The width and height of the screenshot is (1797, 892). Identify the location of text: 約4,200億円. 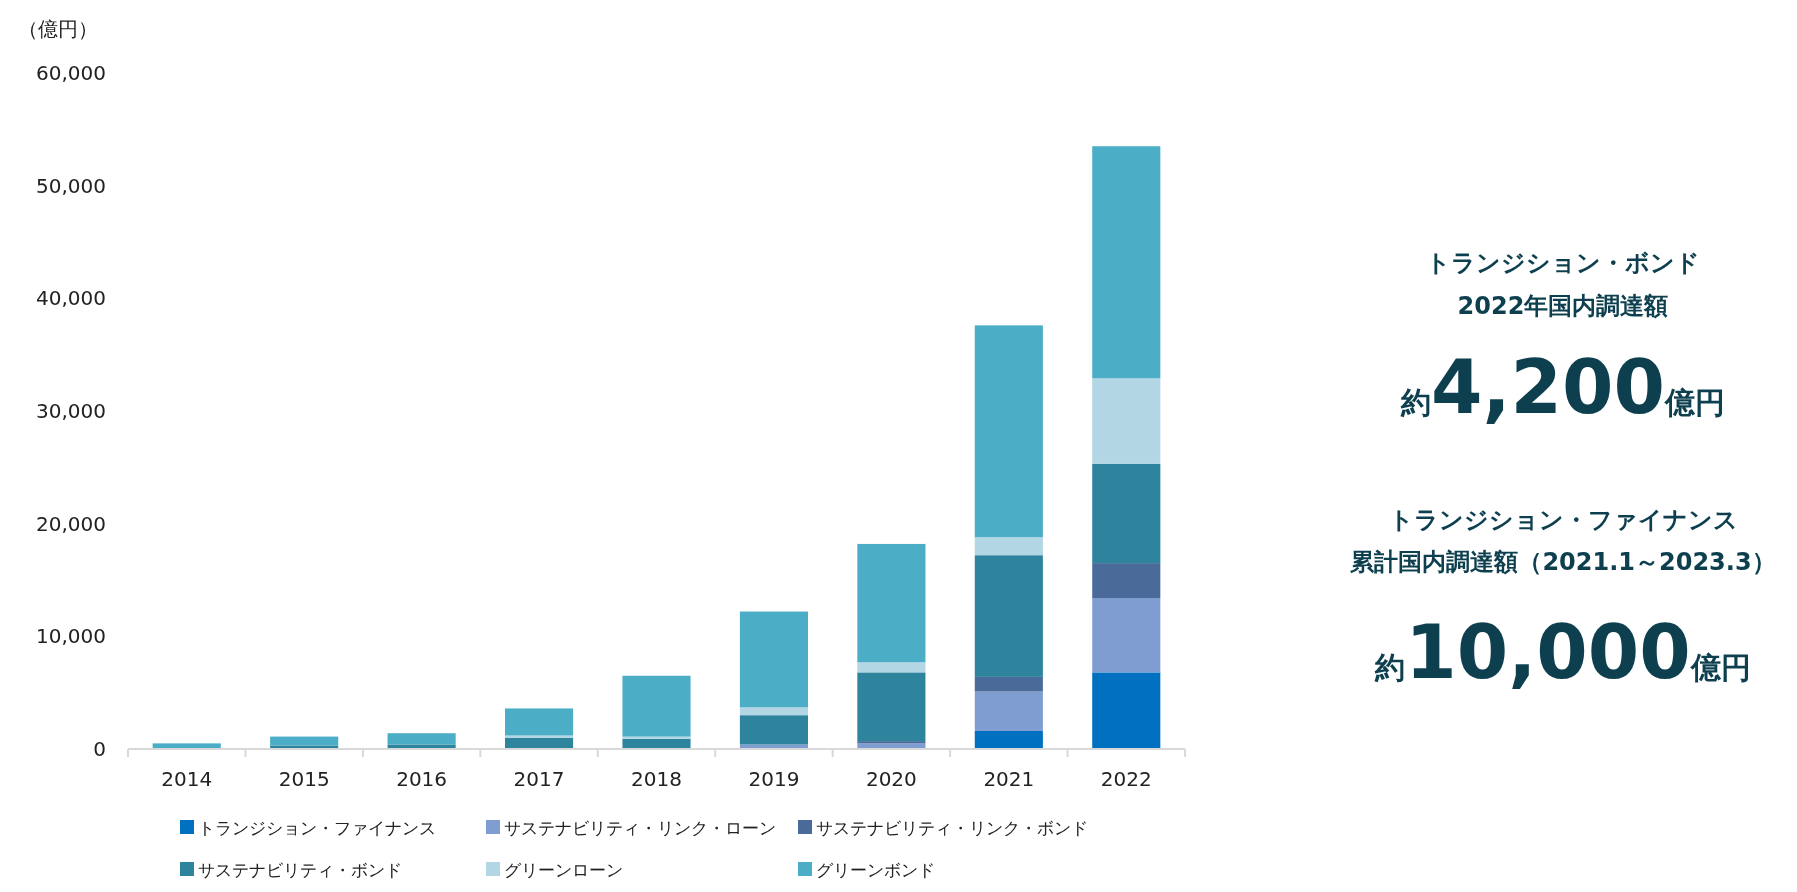
(1562, 387).